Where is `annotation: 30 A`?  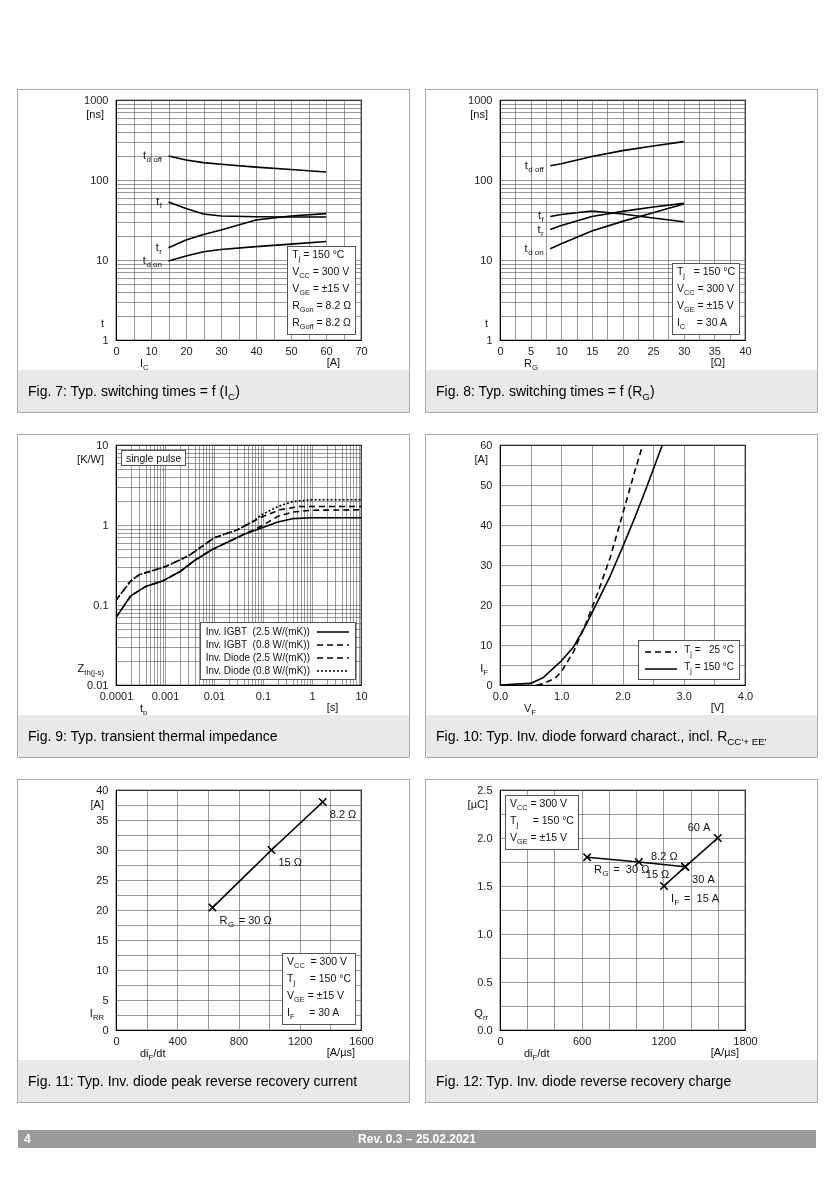
annotation: 30 A is located at coordinates (704, 878).